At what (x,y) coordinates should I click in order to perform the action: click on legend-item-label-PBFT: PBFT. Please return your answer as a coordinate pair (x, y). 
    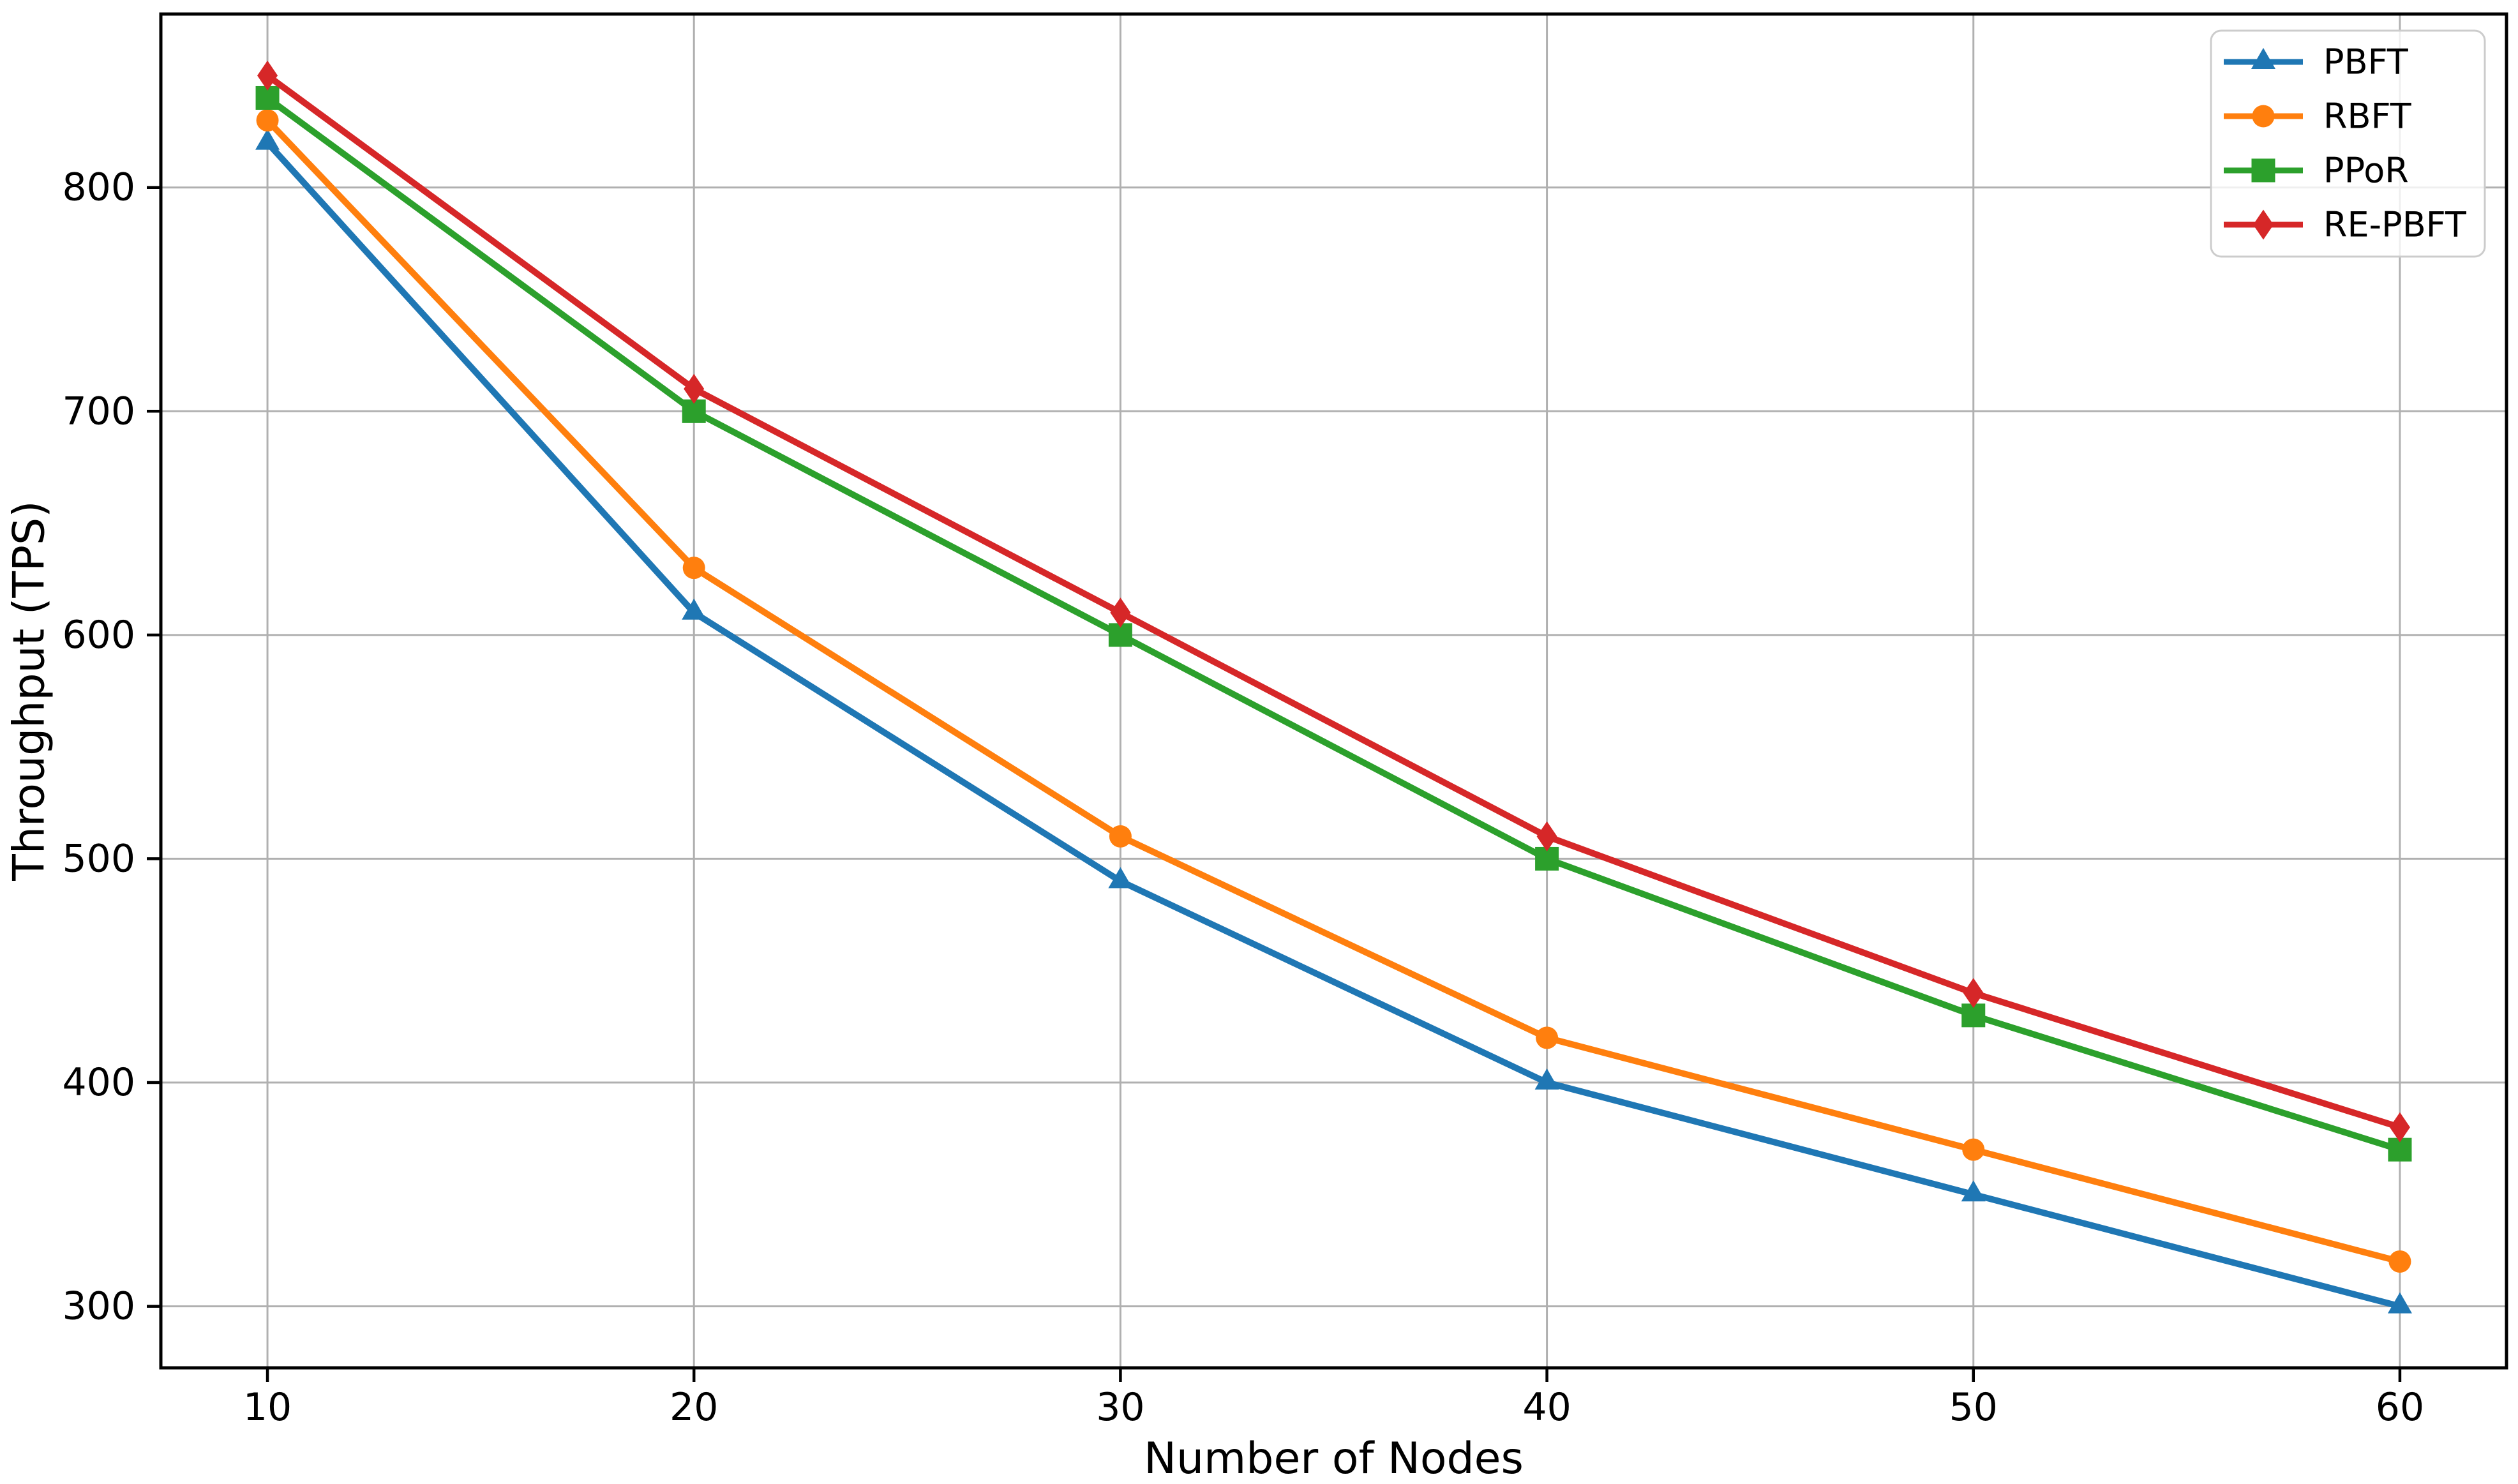
    Looking at the image, I should click on (2366, 62).